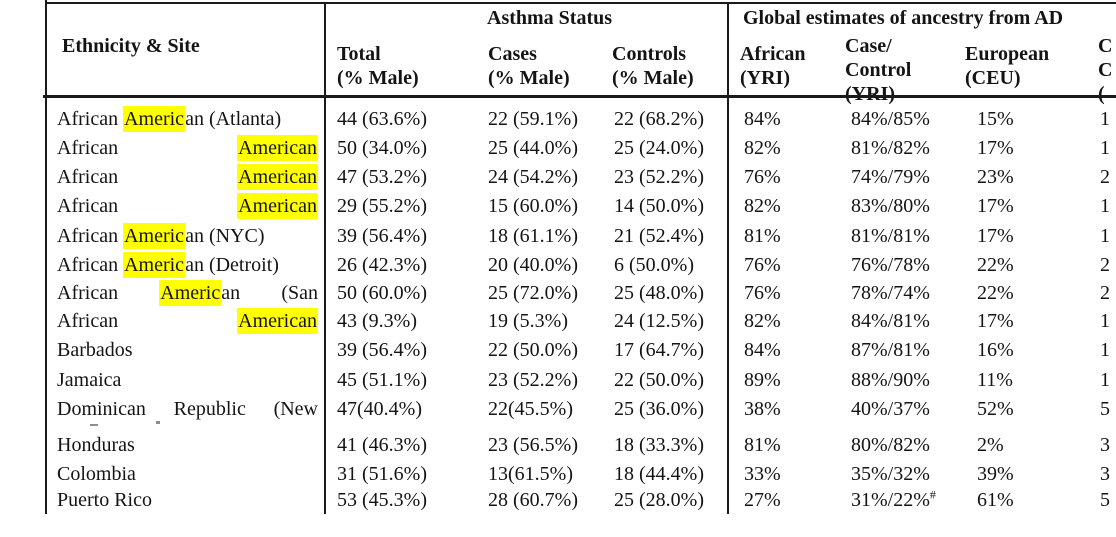 The width and height of the screenshot is (1116, 537). Describe the element at coordinates (530, 474) in the screenshot. I see `cases-cell: 13(61.5%)` at that location.